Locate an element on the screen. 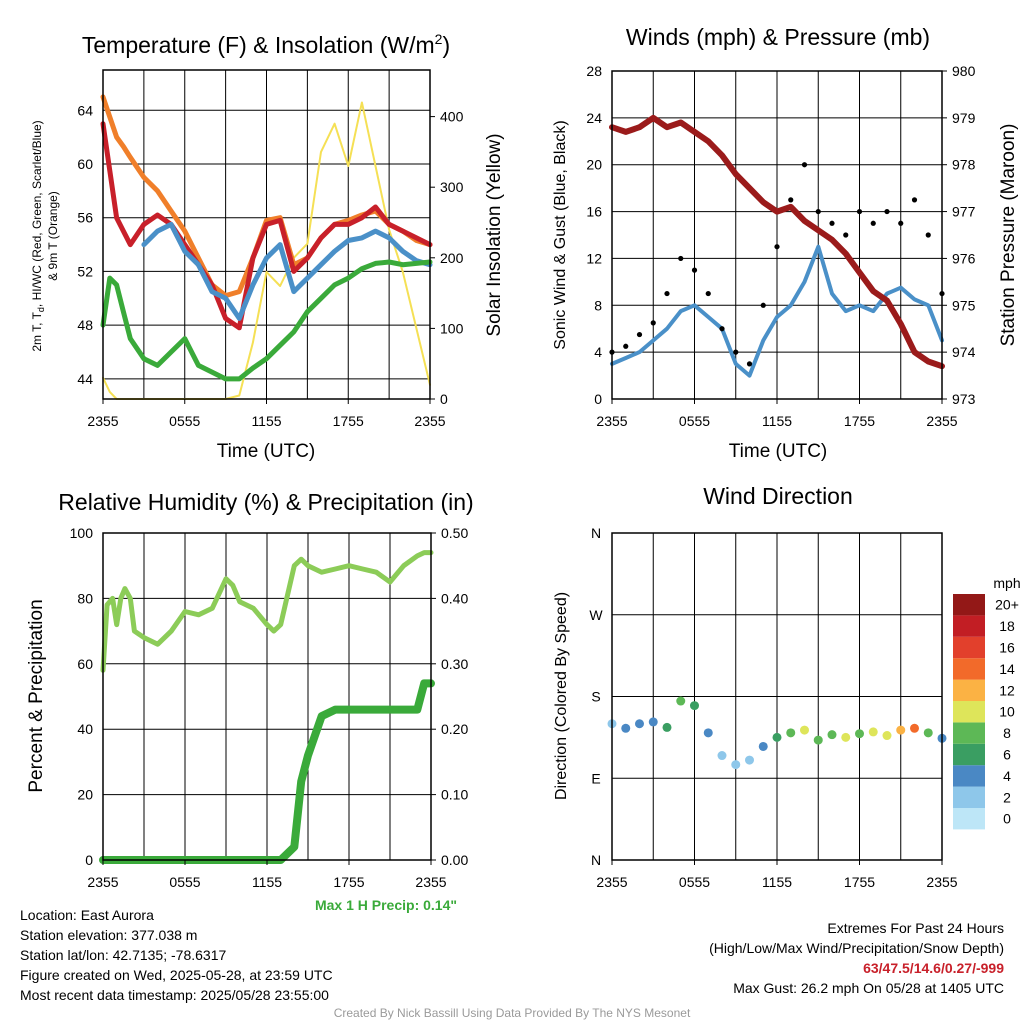  temp-series-hi-wc is located at coordinates (287, 271).